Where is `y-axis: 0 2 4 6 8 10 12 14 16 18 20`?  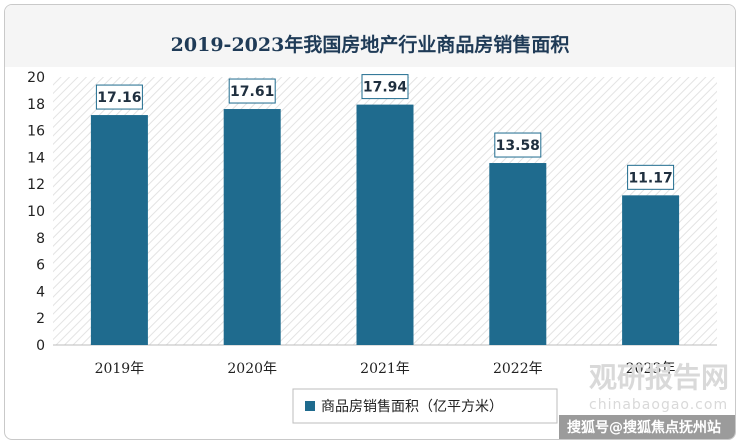 y-axis: 0 2 4 6 8 10 12 14 16 18 20 is located at coordinates (36, 212).